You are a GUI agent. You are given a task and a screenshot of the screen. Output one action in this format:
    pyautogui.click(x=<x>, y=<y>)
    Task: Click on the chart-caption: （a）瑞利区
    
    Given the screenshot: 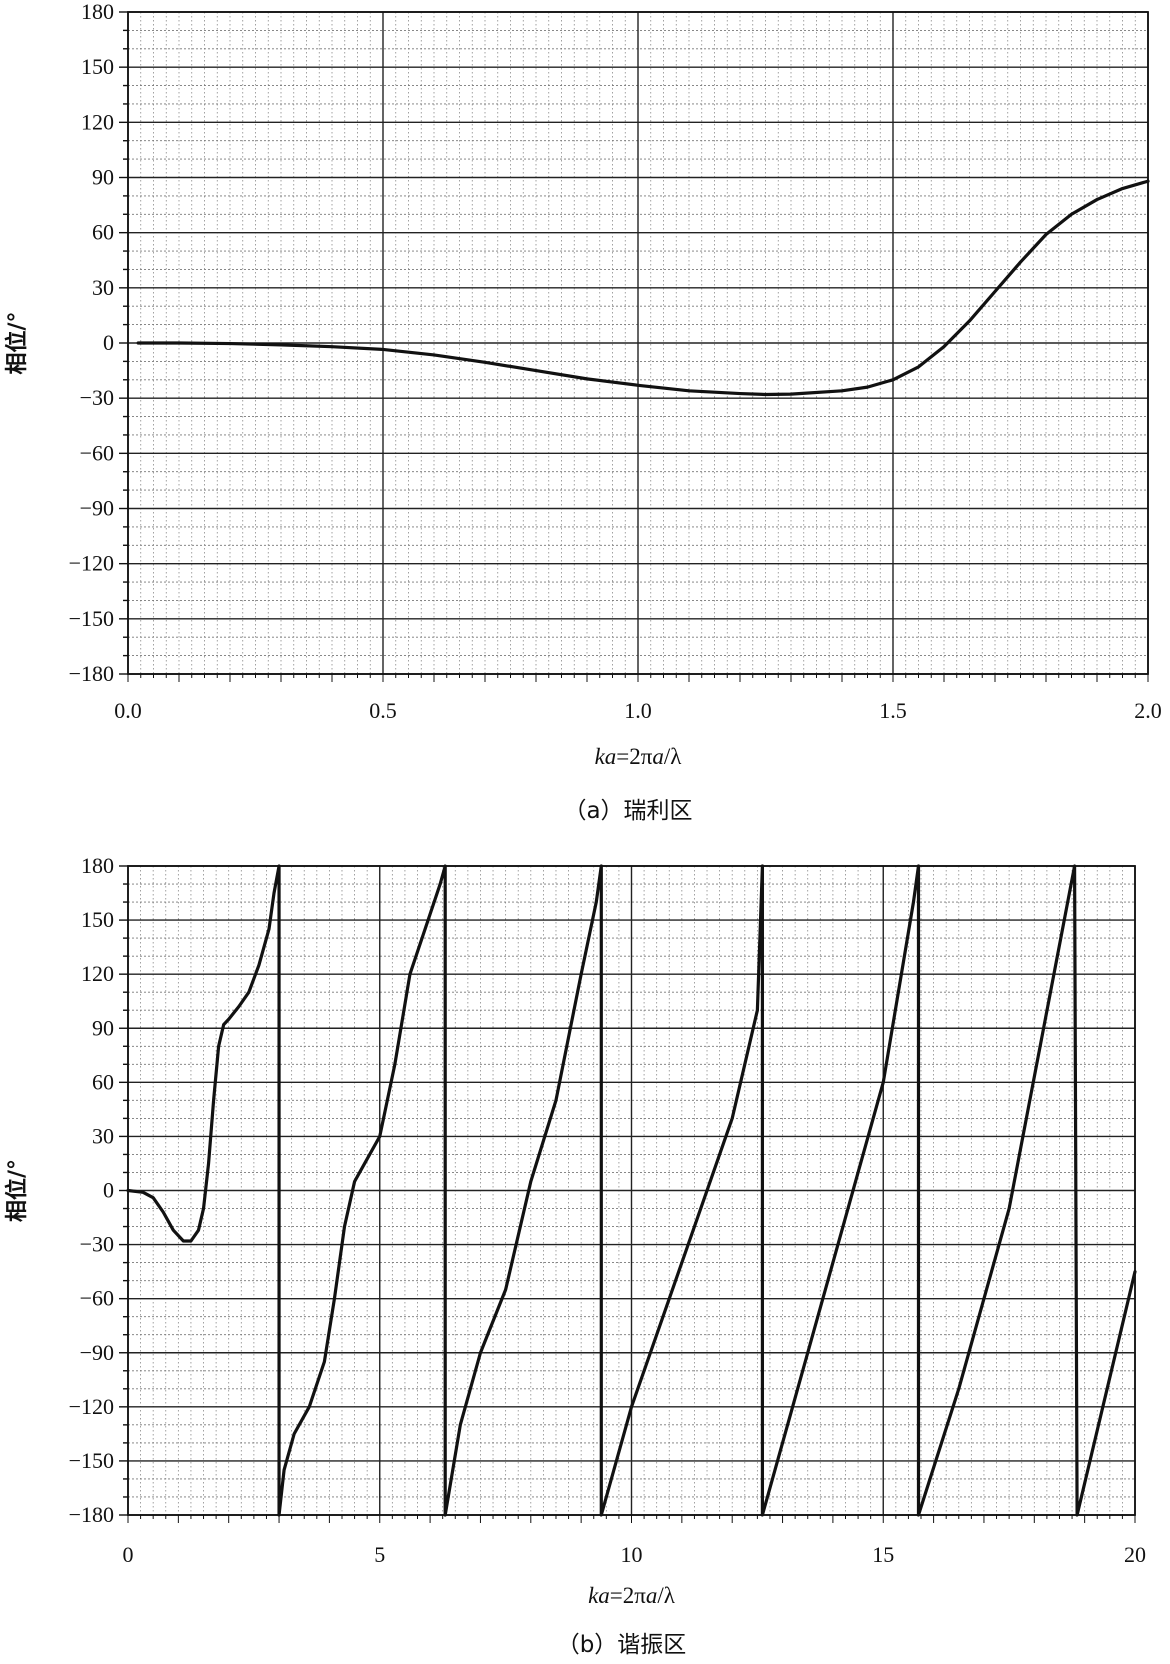 What is the action you would take?
    pyautogui.click(x=627, y=811)
    